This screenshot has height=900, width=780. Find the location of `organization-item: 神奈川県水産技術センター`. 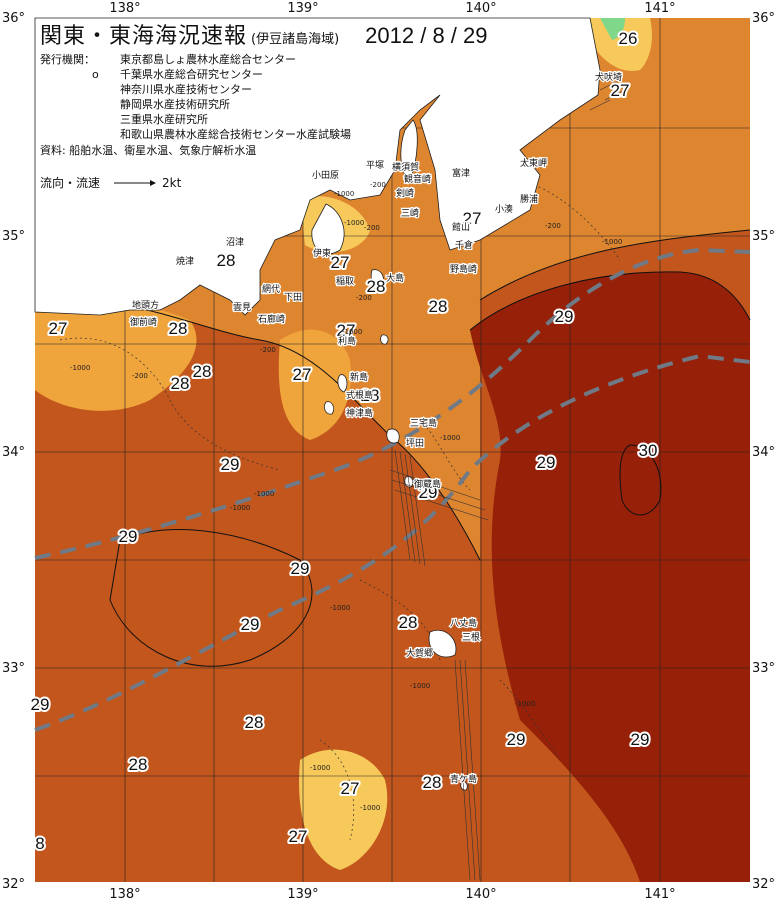

organization-item: 神奈川県水産技術センター is located at coordinates (186, 89).